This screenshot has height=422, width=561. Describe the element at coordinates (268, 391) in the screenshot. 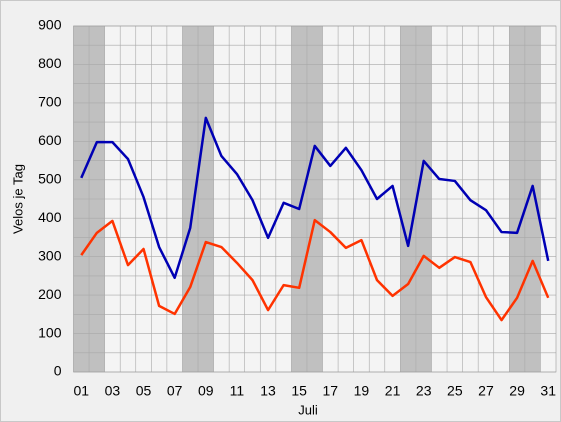

I see `x-tick-label: 13` at that location.